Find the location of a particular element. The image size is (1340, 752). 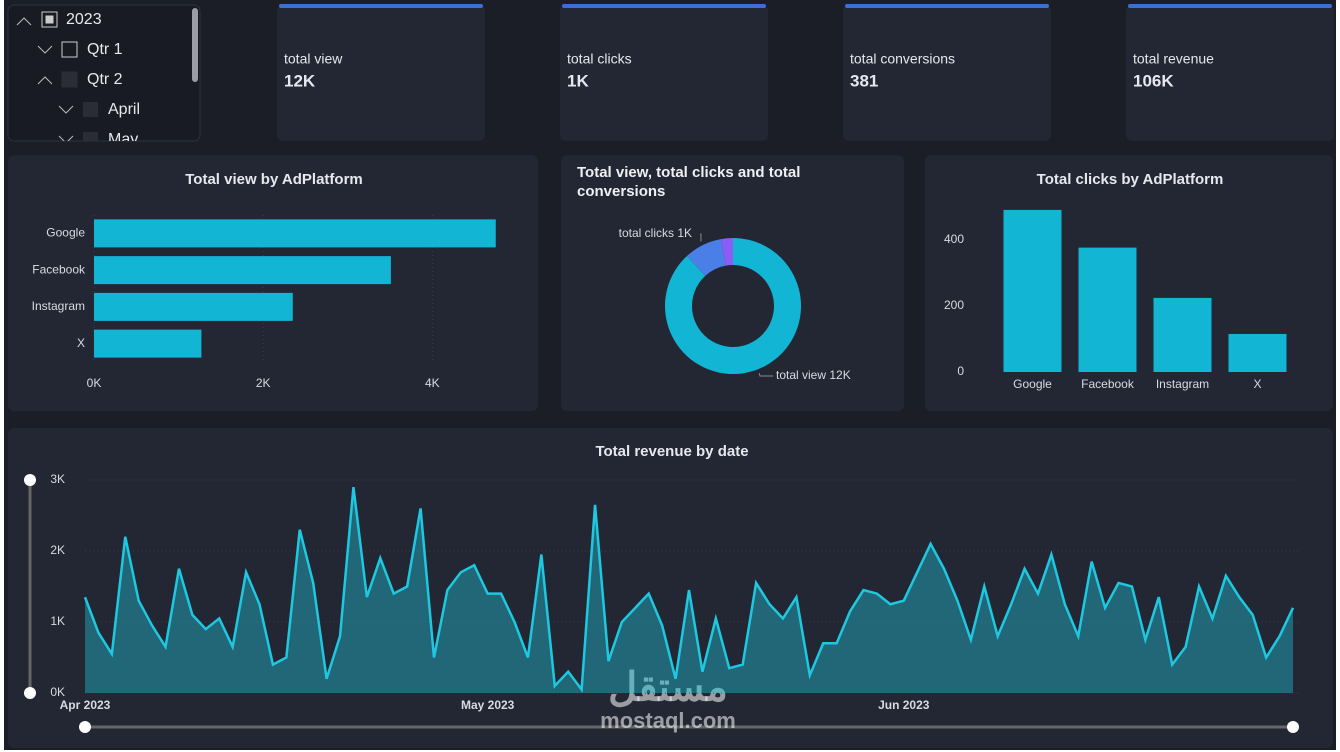

y-tick-label: X is located at coordinates (81, 343).